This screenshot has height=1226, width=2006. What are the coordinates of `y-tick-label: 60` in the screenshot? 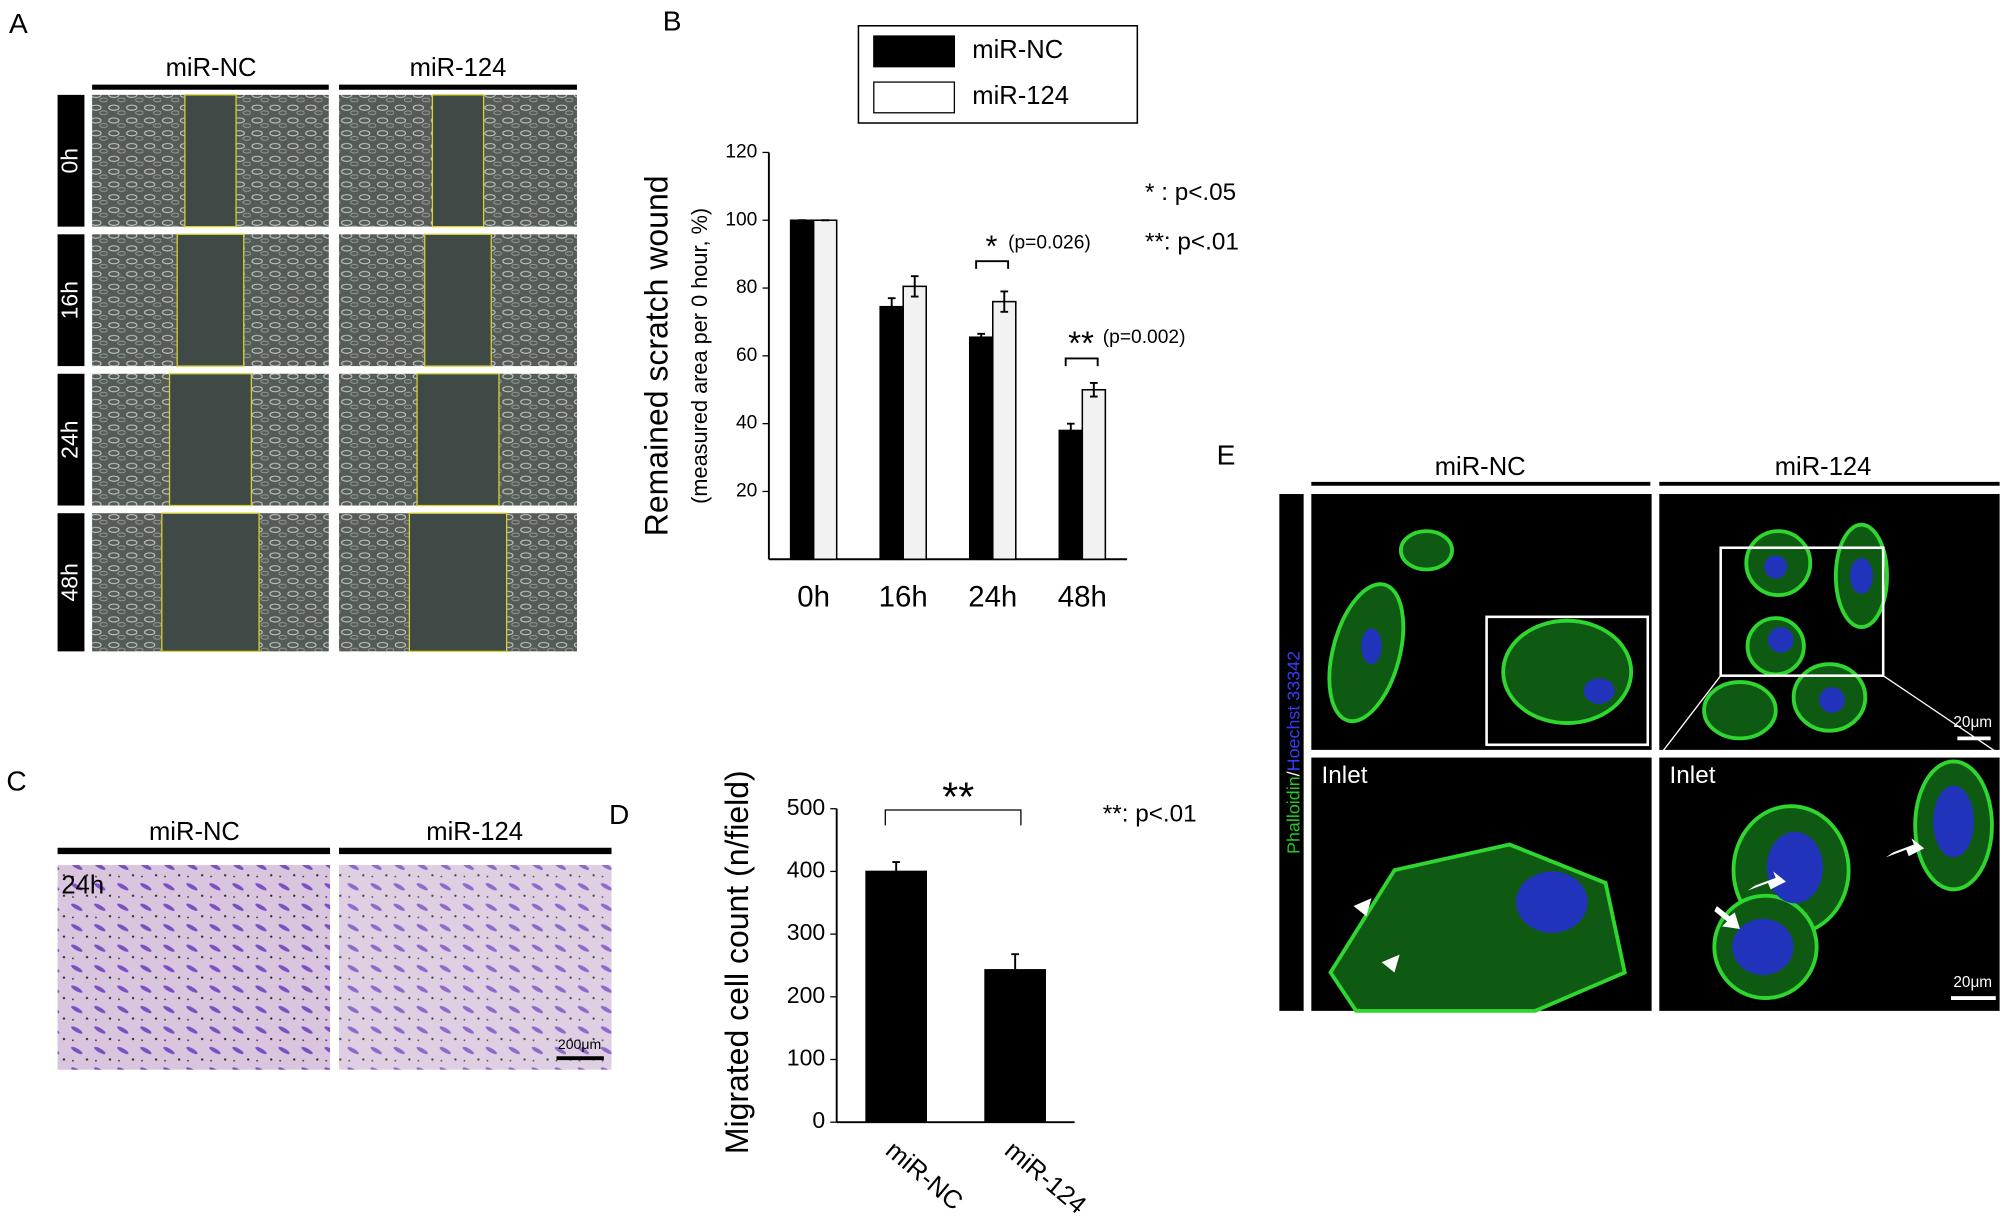 It's located at (746, 355).